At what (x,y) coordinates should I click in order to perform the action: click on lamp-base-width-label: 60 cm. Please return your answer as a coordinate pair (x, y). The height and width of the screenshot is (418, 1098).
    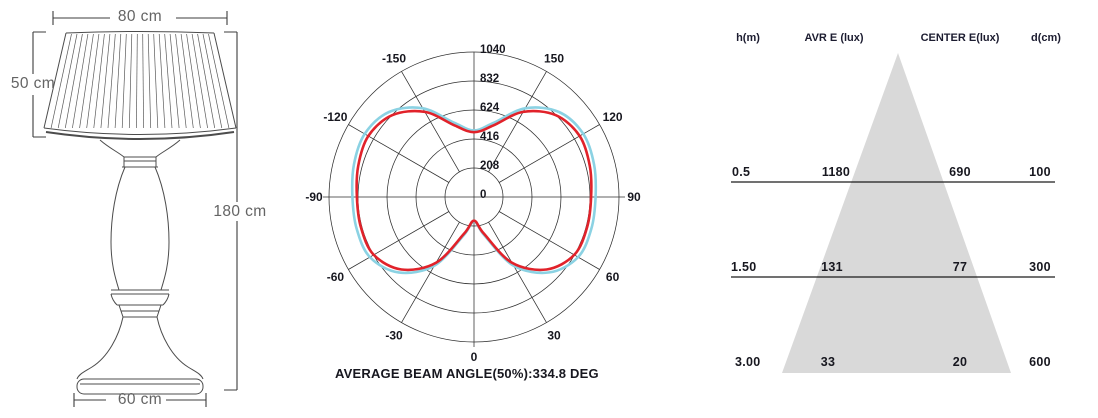
    Looking at the image, I should click on (140, 399).